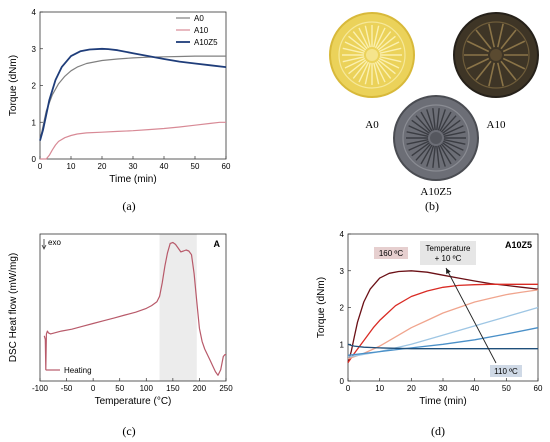 The image size is (550, 442). Describe the element at coordinates (496, 125) in the screenshot. I see `photo-label-a10: A10` at that location.